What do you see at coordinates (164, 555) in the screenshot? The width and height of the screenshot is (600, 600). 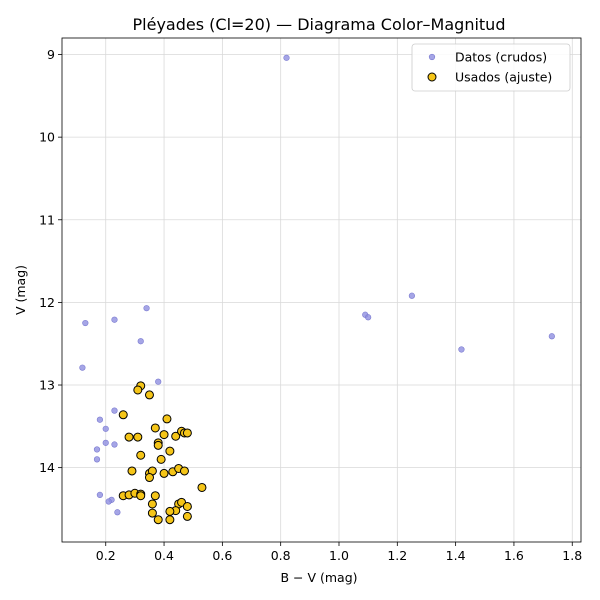 I see `x-tick-label: 0.4` at bounding box center [164, 555].